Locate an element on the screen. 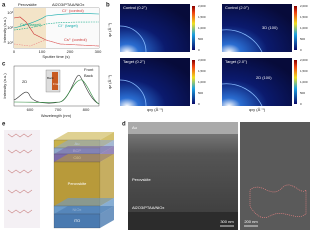 The height and width of the screenshot is (240, 320). x-tick-label: 300 is located at coordinates (98, 51).